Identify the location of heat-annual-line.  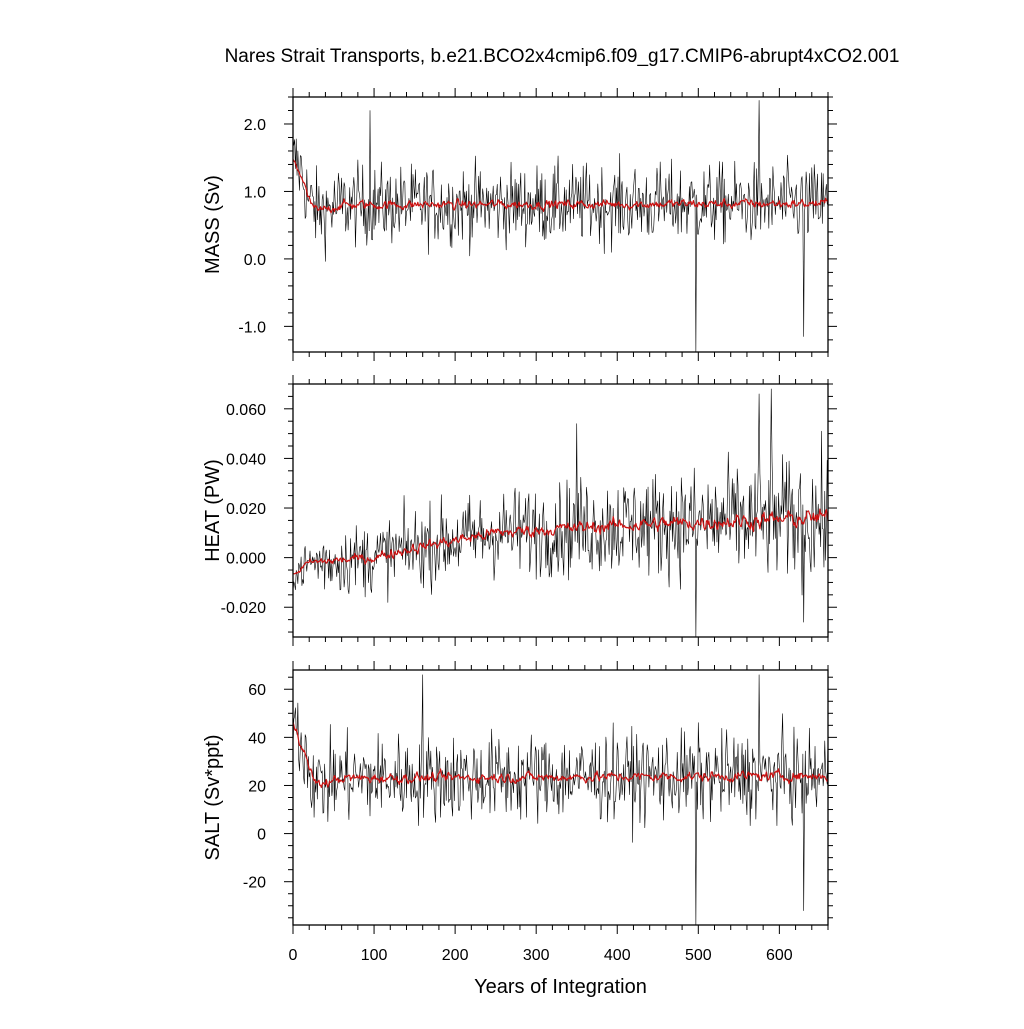
(560, 512).